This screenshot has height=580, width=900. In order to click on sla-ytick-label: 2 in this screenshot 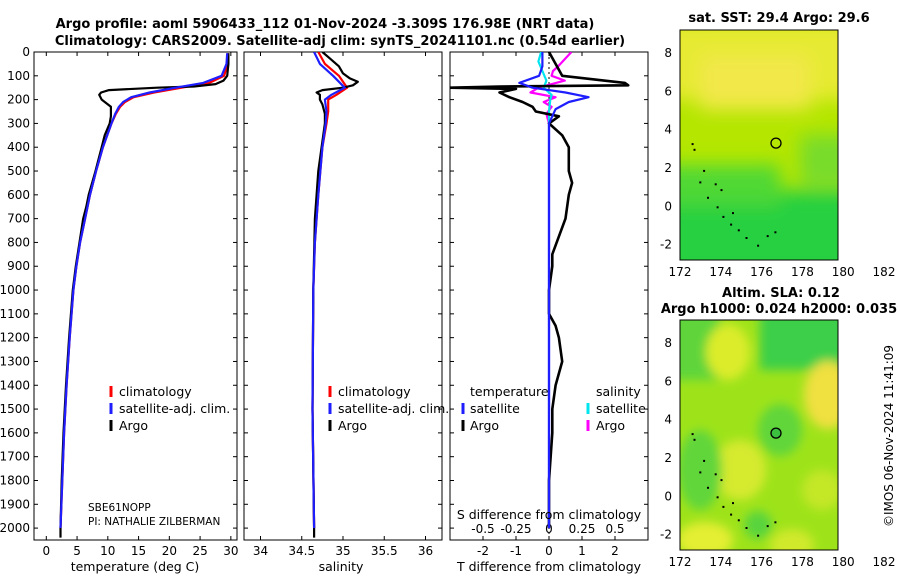, I will do `click(668, 458)`.